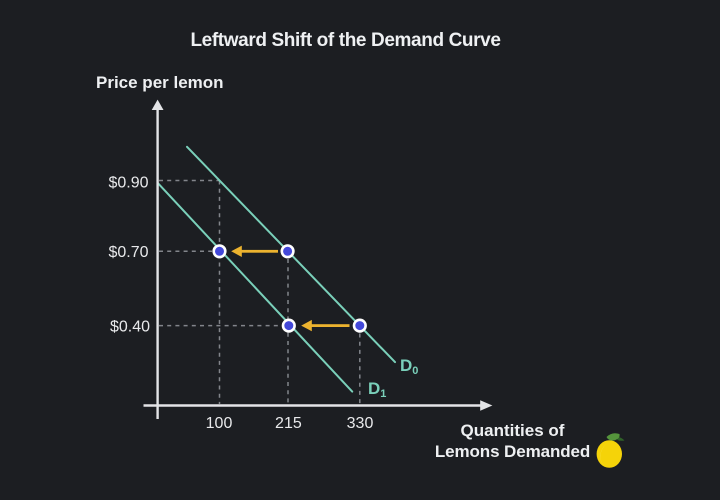 The image size is (720, 500). Describe the element at coordinates (130, 327) in the screenshot. I see `svg-text: $0.40` at that location.